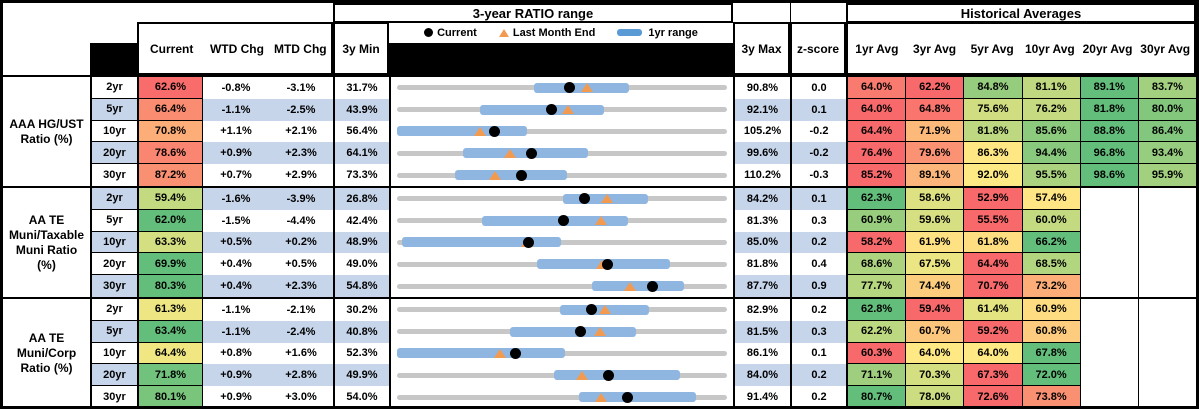 The image size is (1199, 409). Describe the element at coordinates (876, 286) in the screenshot. I see `hist-avg-cell: 77.7%` at that location.